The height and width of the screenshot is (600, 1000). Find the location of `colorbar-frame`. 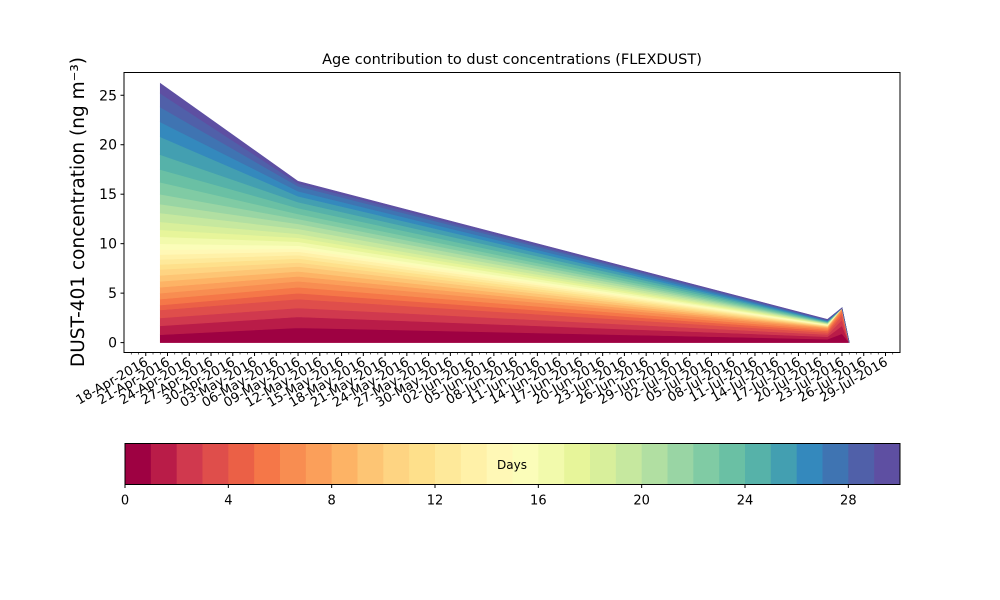

colorbar-frame is located at coordinates (512, 464).